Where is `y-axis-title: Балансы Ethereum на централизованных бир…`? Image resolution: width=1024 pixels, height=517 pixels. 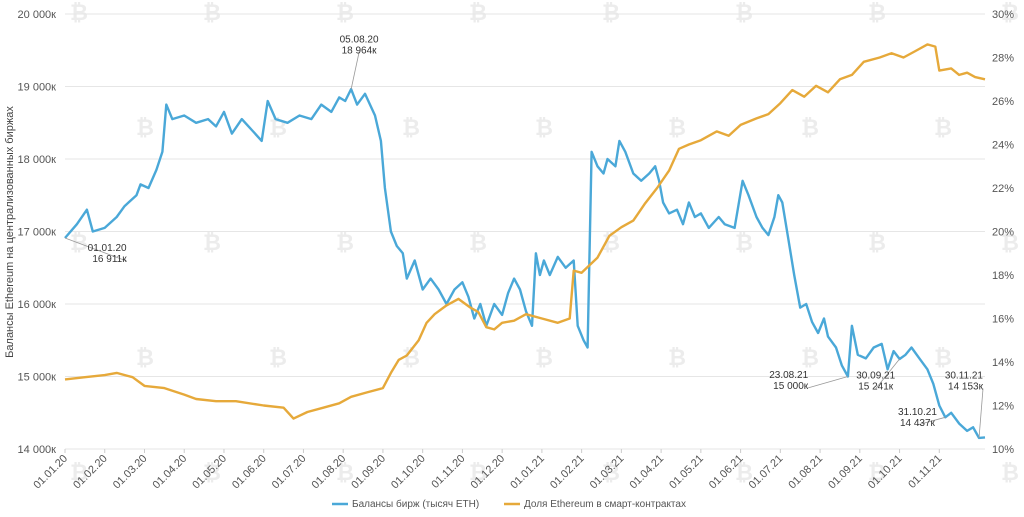
y-axis-title: Балансы Ethereum на централизованных бир… is located at coordinates (10, 232).